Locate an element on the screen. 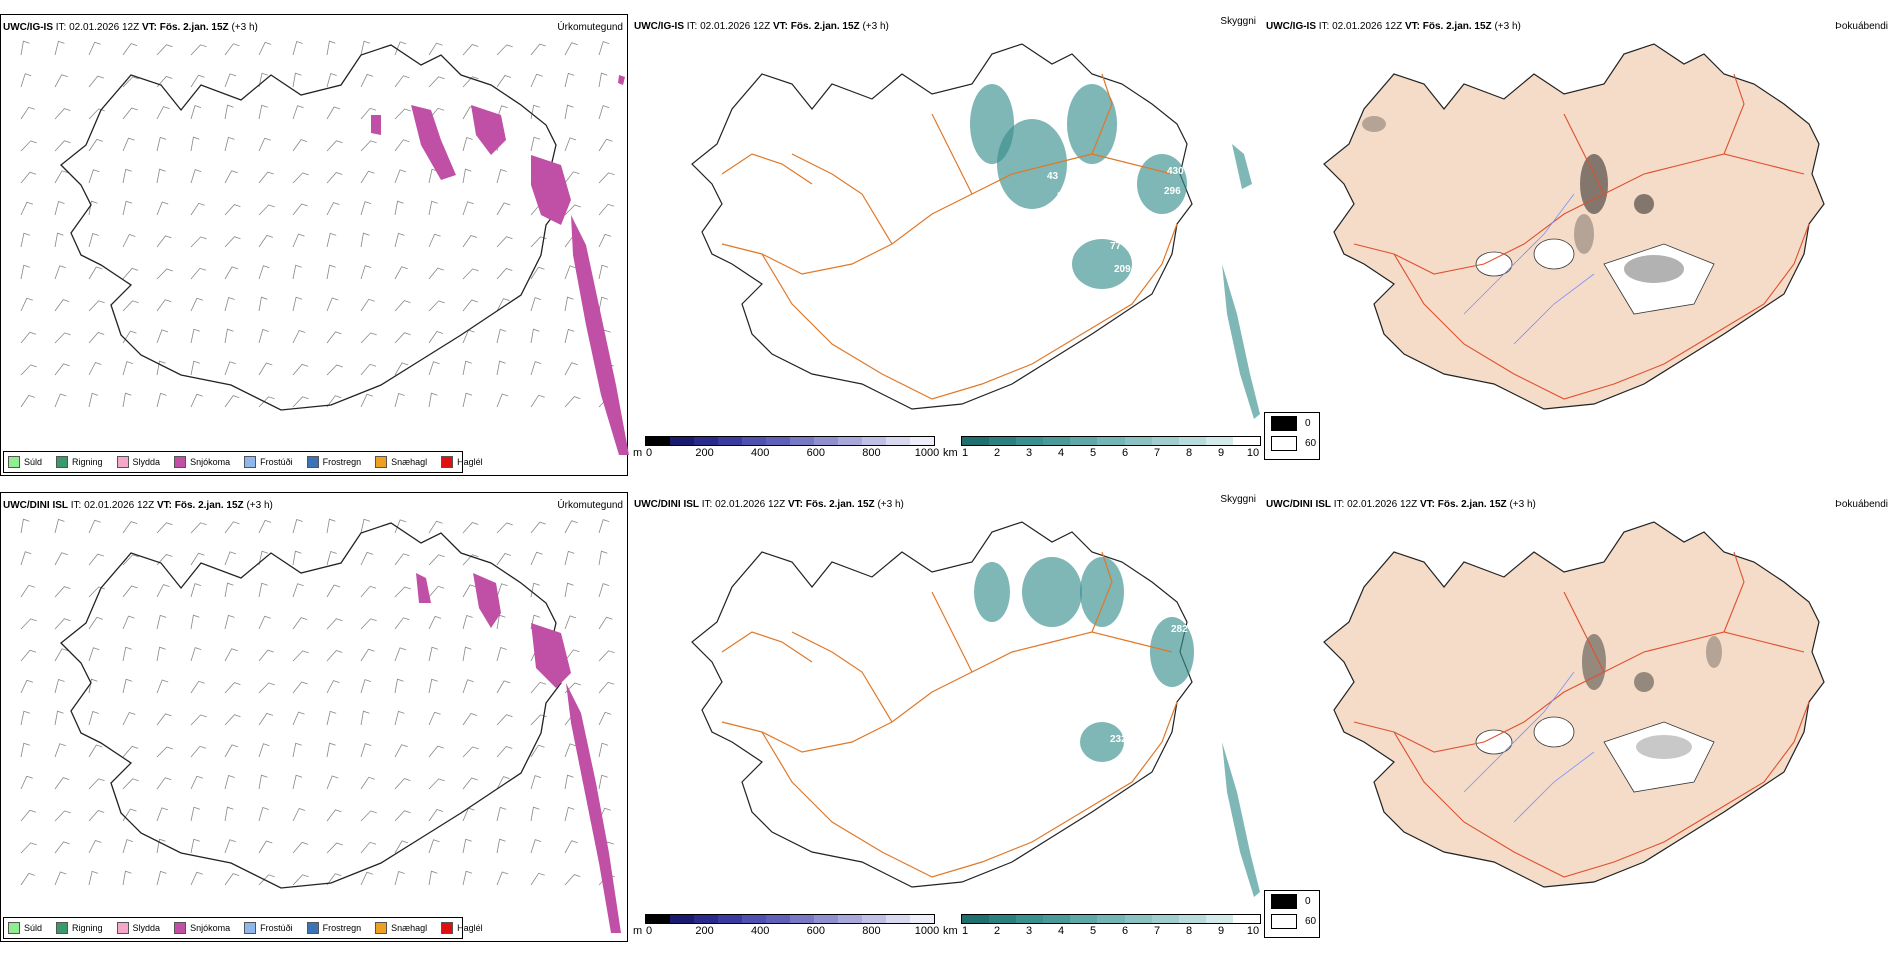 This screenshot has width=1900, height=954. iceland-land is located at coordinates (1574, 226).